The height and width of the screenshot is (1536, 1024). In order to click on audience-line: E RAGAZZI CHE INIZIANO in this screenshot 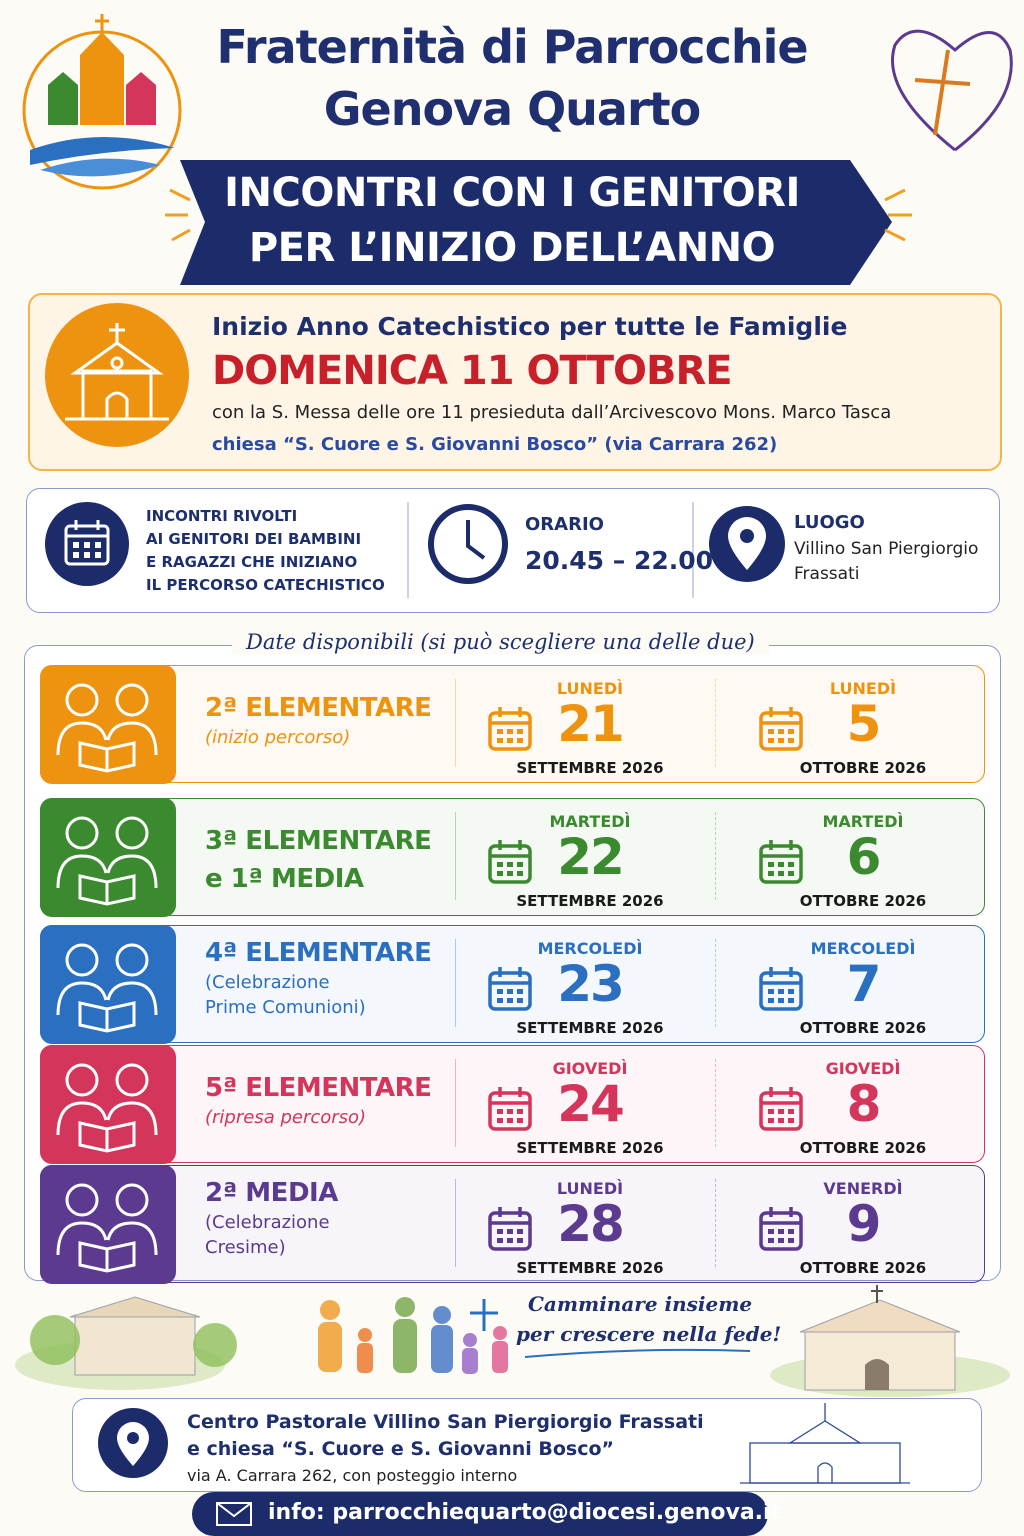, I will do `click(252, 562)`.